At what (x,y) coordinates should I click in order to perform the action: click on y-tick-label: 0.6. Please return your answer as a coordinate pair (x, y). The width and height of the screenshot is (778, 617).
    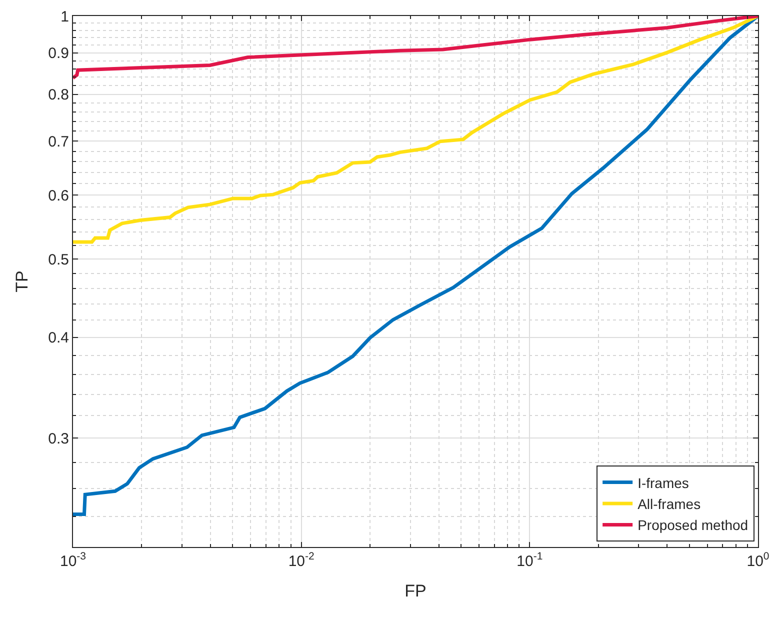
    Looking at the image, I should click on (58, 195).